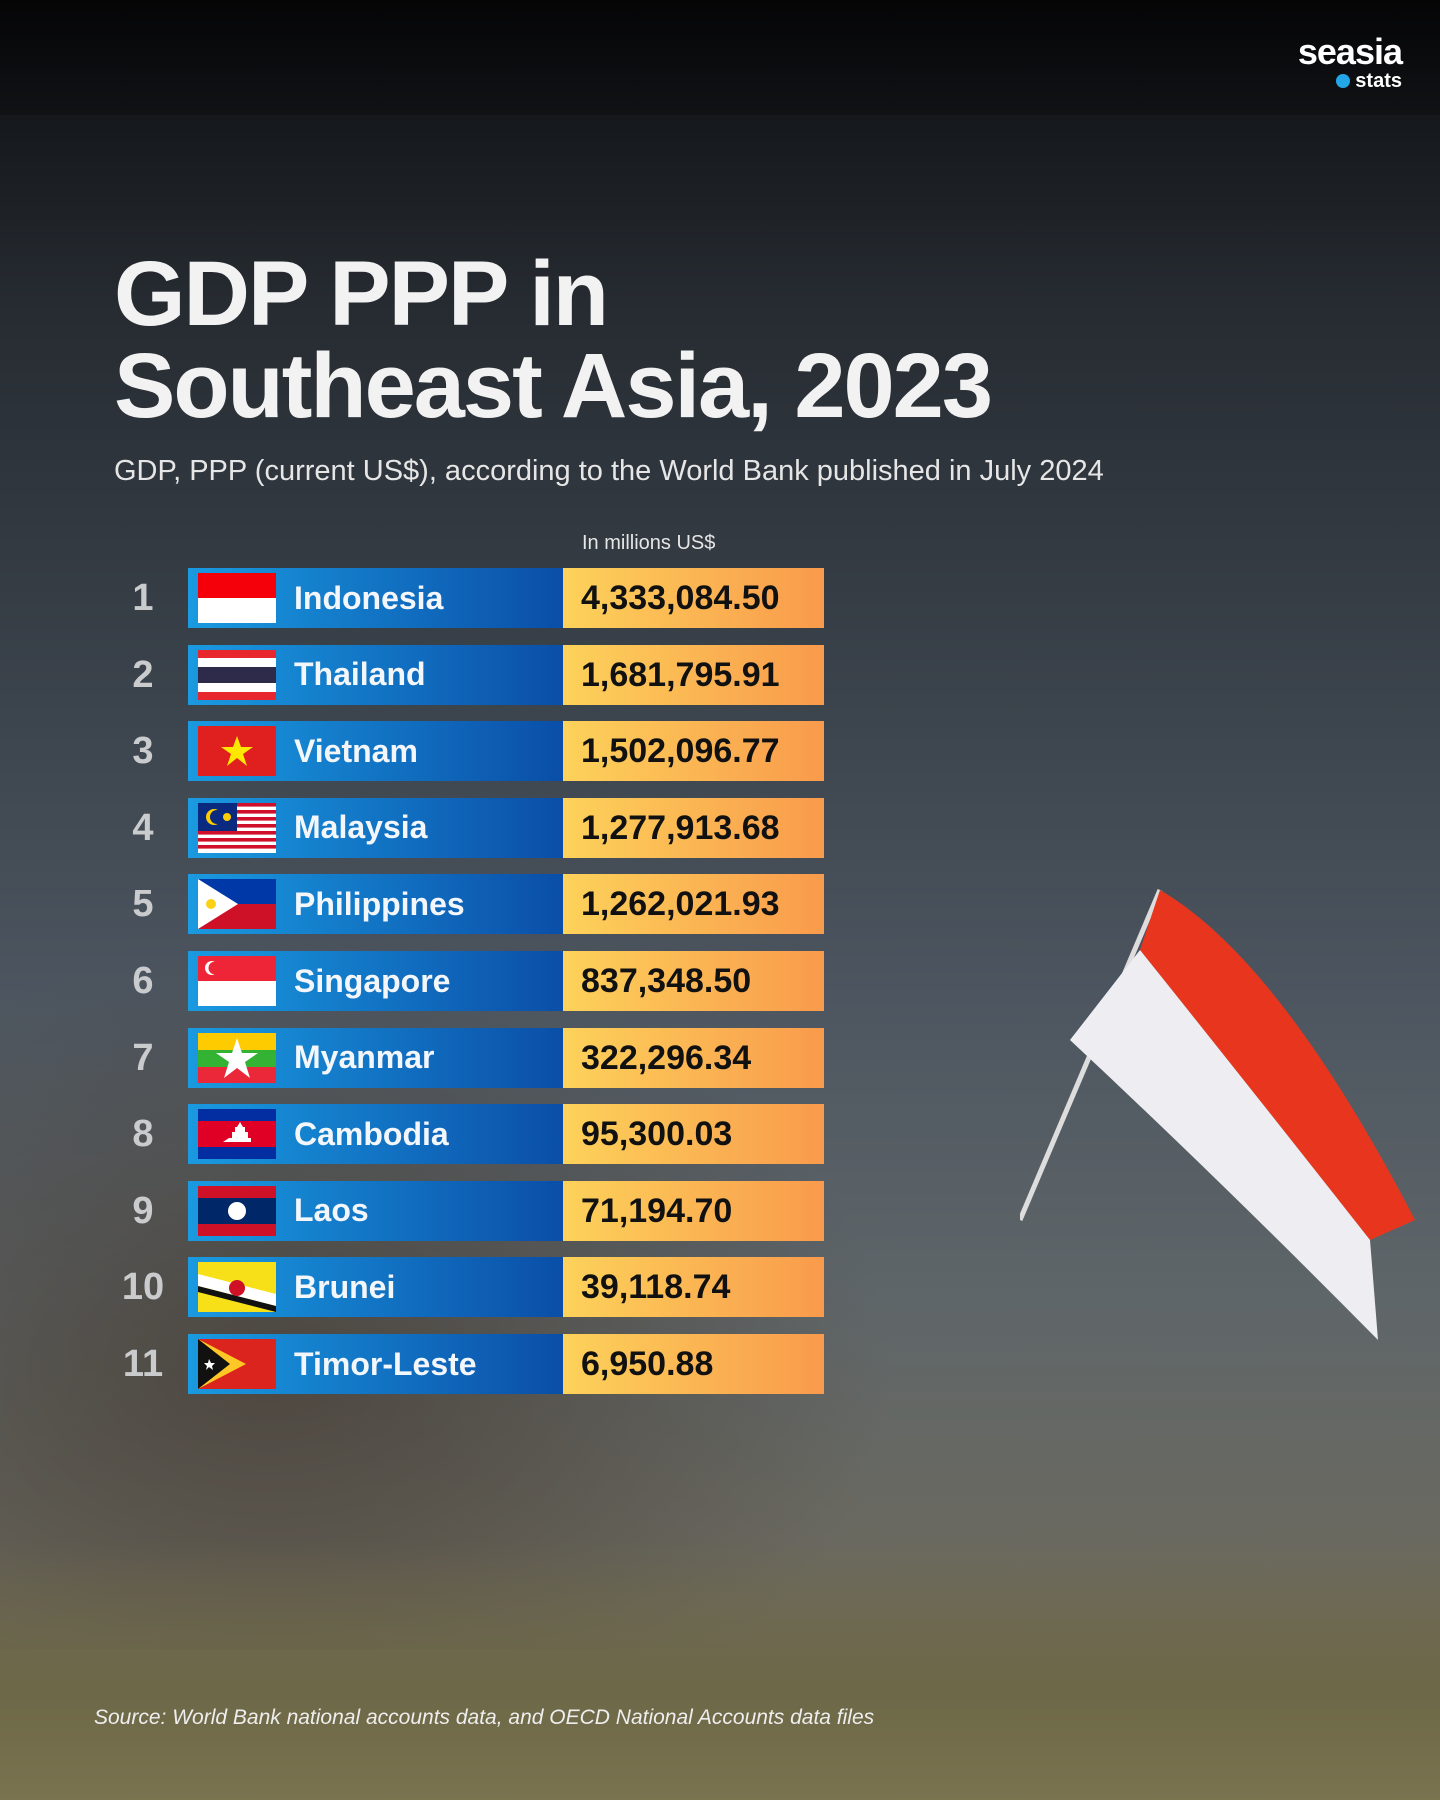 Image resolution: width=1440 pixels, height=1800 pixels. I want to click on country-name: Vietnam, so click(356, 750).